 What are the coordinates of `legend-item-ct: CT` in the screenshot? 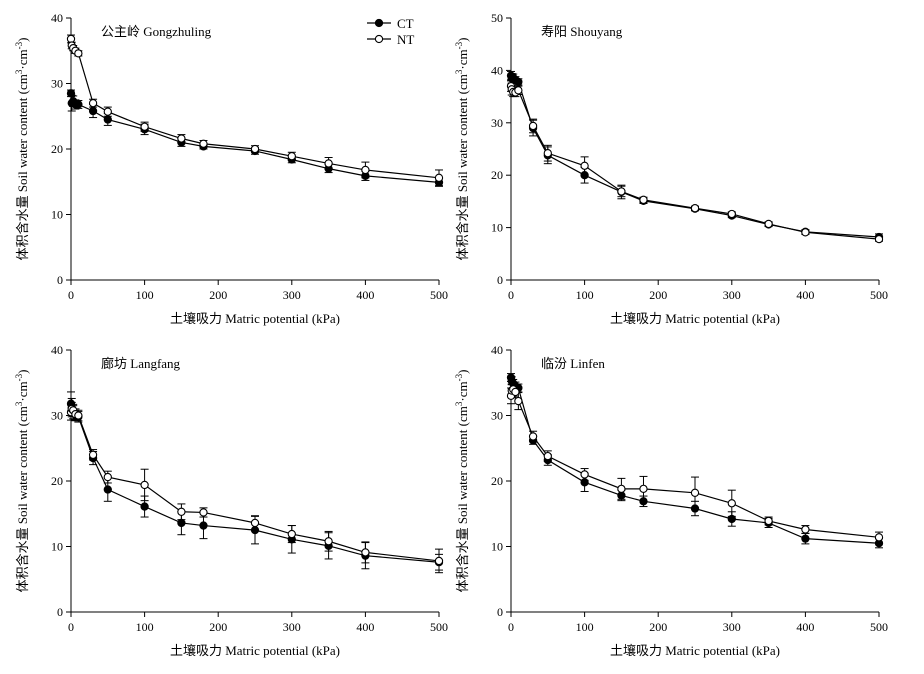 It's located at (390, 23).